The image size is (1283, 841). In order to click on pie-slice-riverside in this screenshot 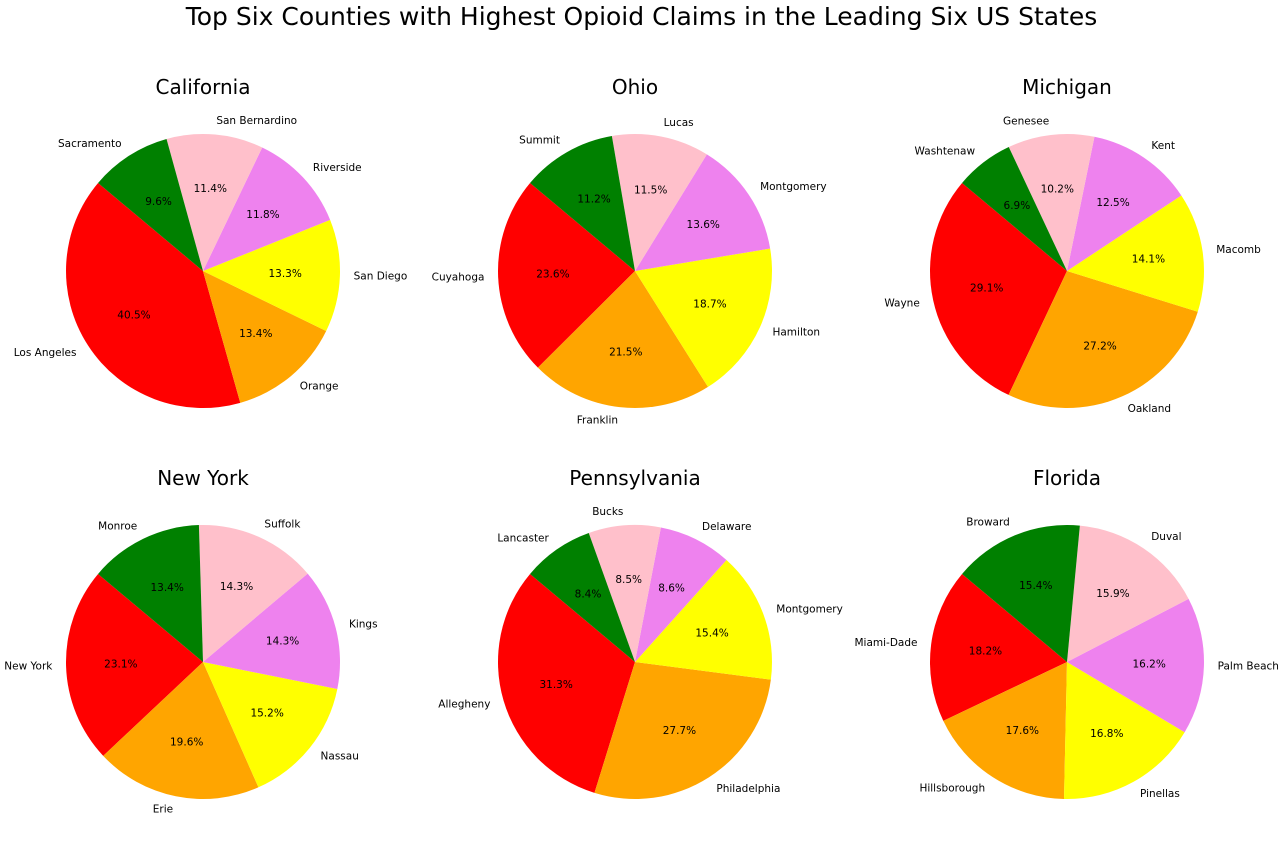, I will do `click(267, 209)`.